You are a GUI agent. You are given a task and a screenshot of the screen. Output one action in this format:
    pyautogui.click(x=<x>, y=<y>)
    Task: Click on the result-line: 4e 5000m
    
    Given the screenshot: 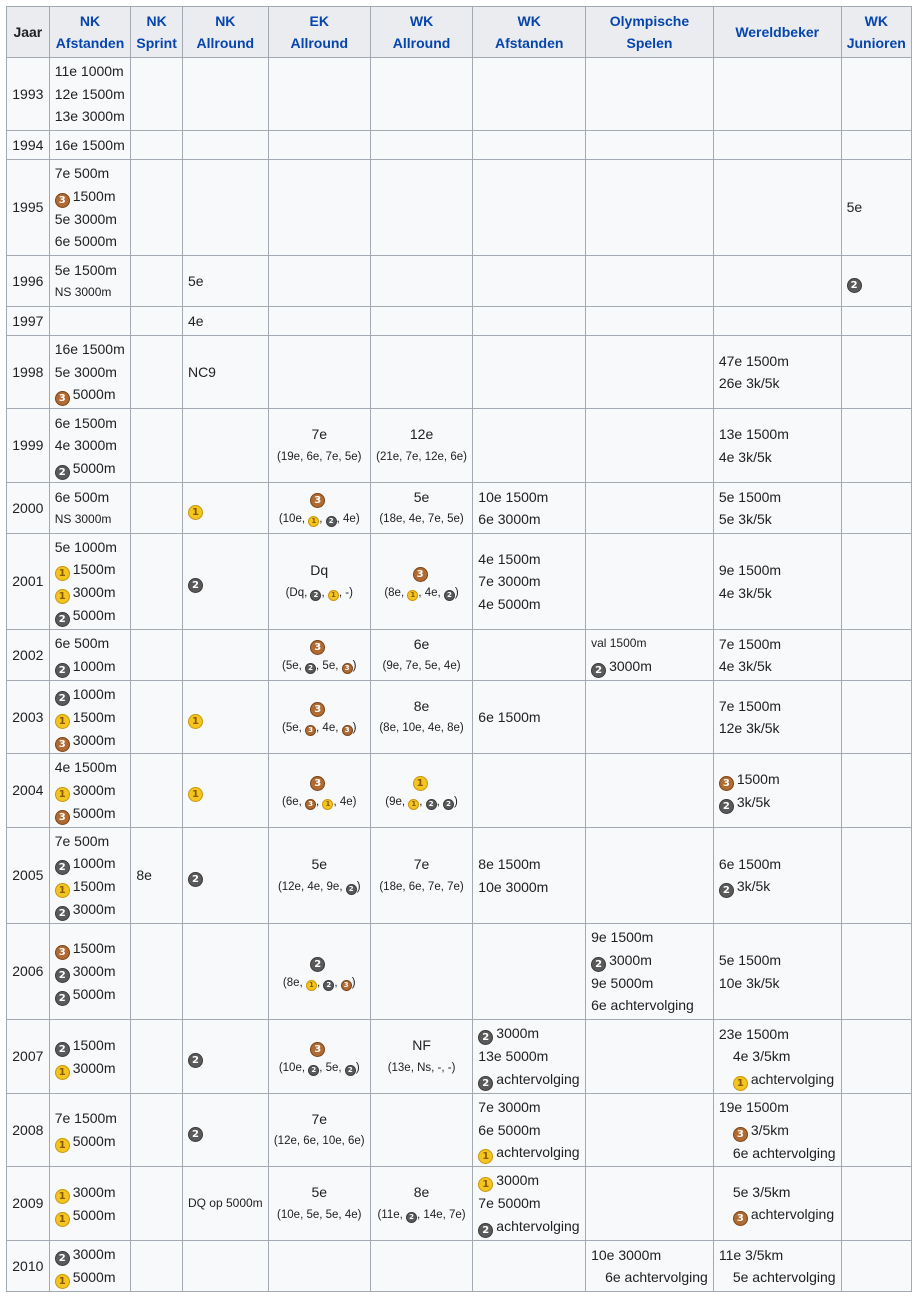 What is the action you would take?
    pyautogui.click(x=509, y=603)
    